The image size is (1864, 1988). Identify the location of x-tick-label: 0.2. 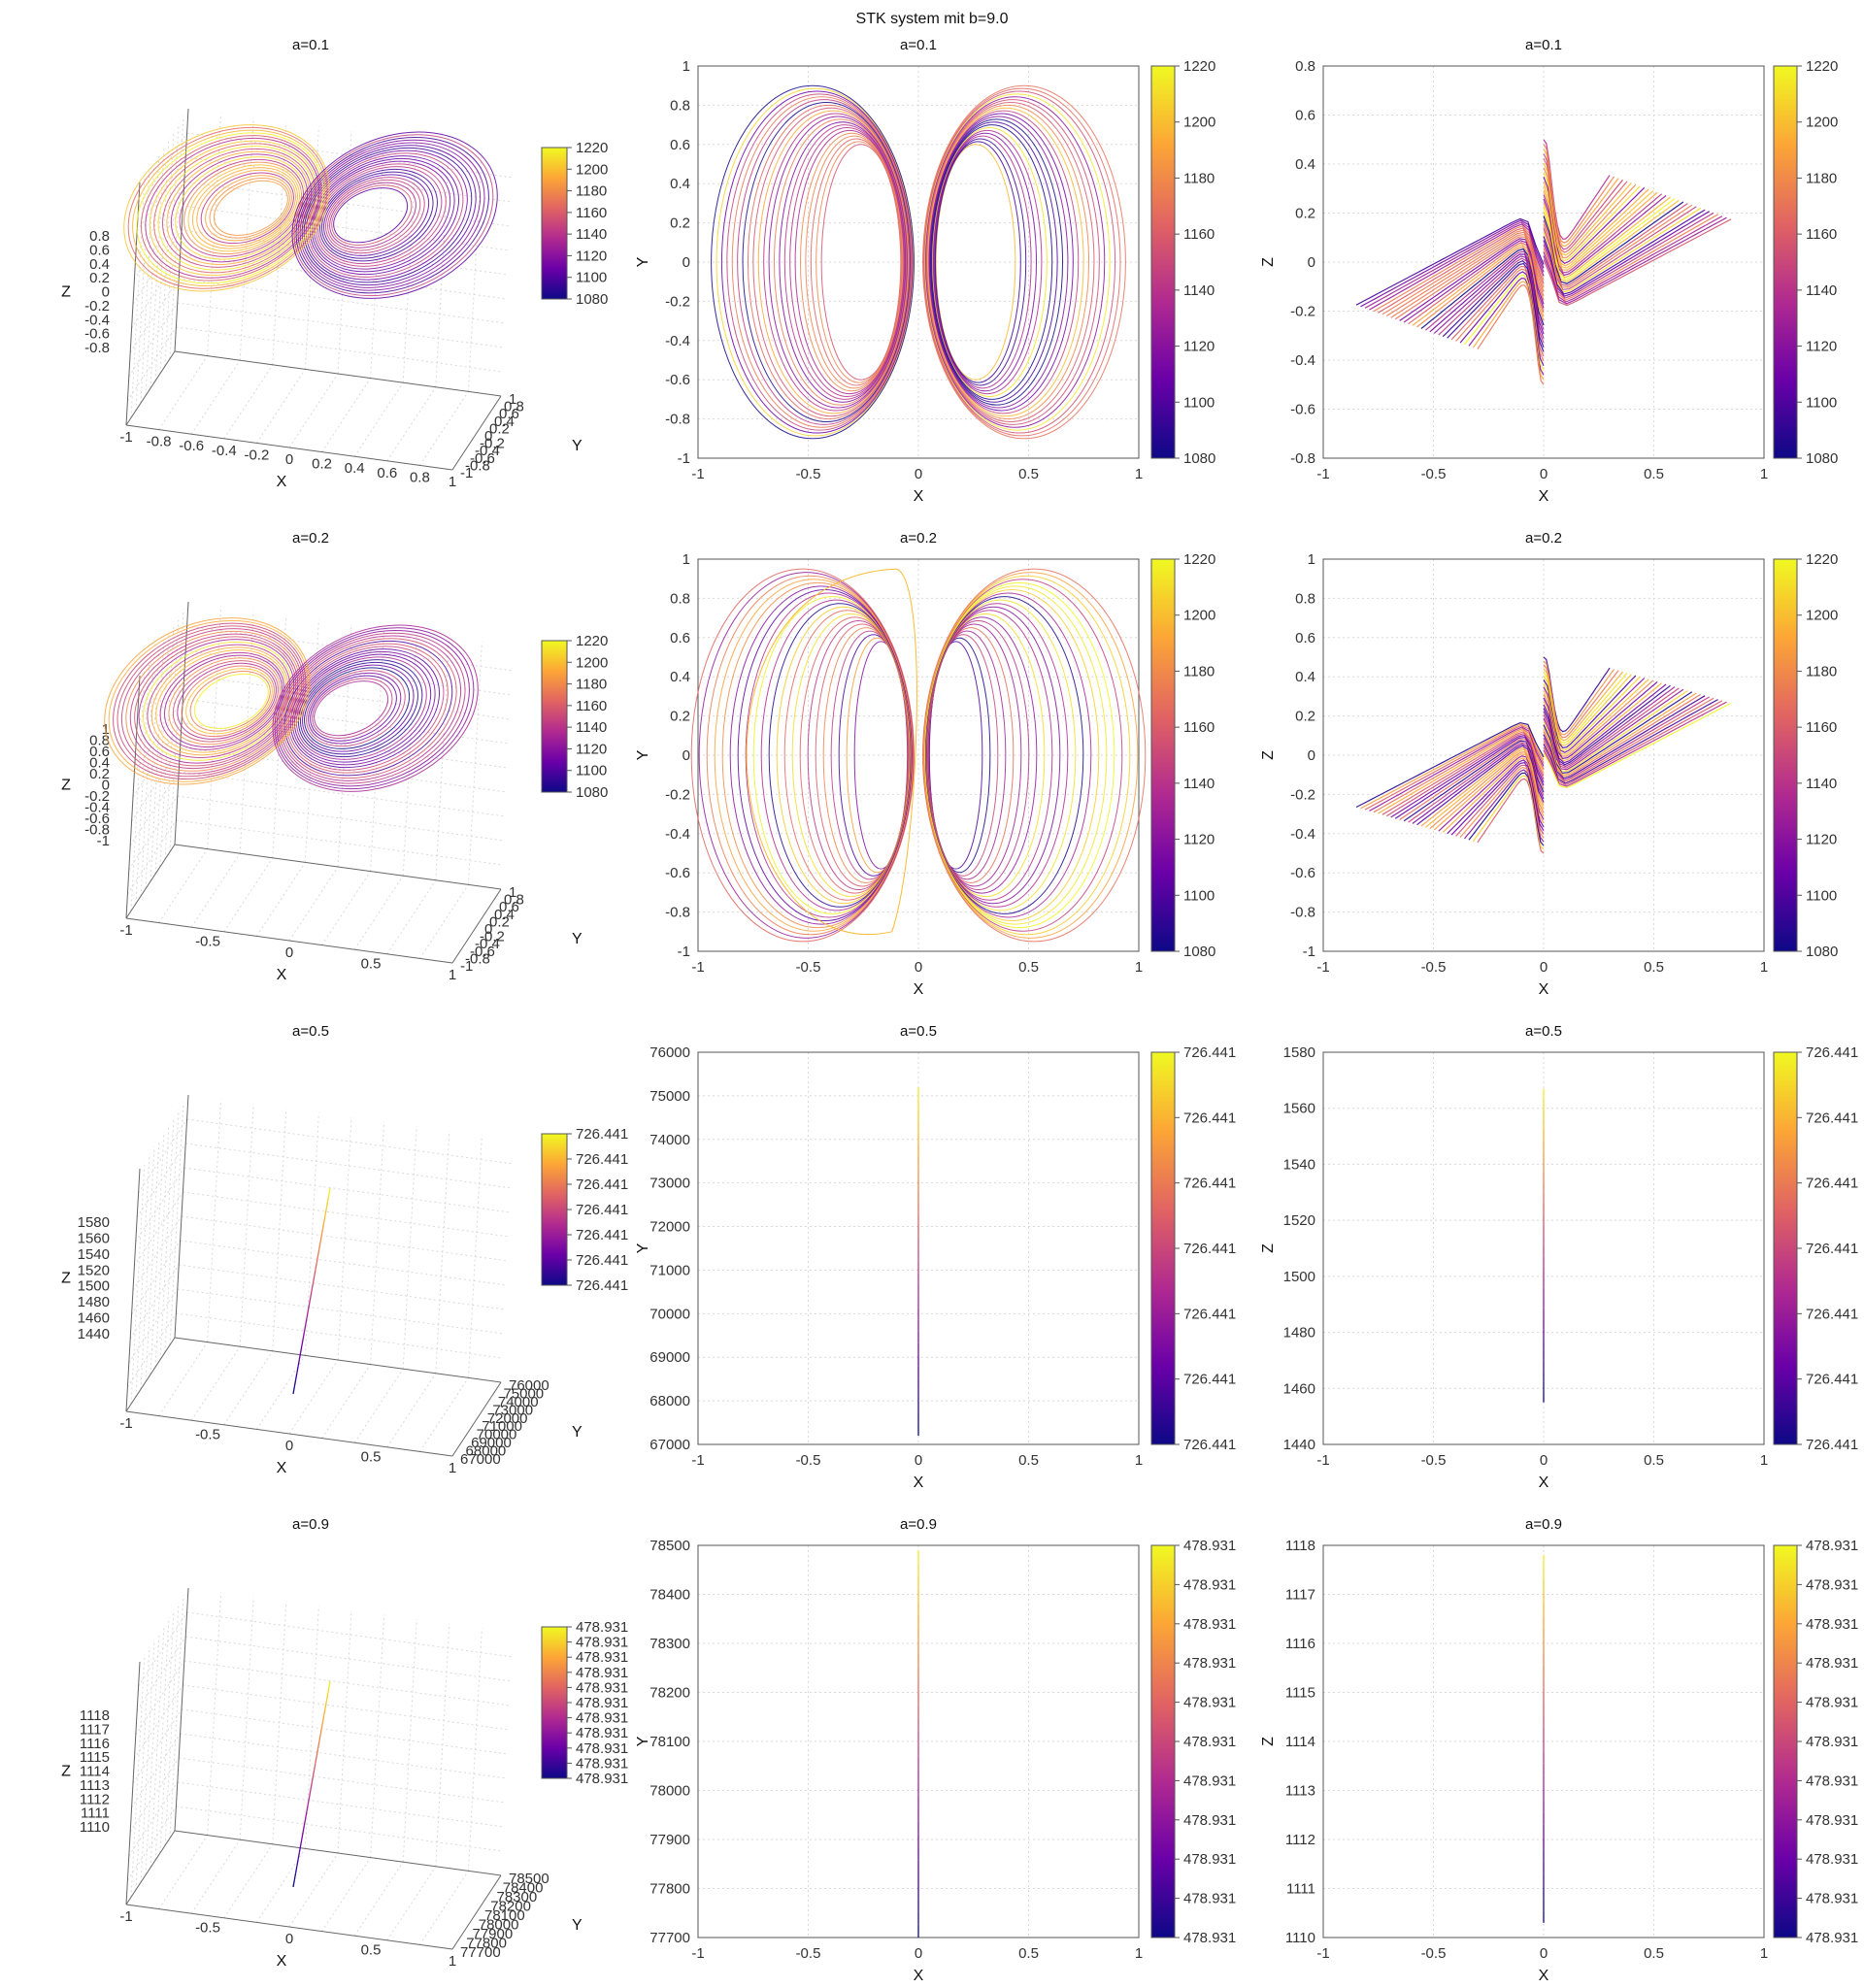
(322, 465).